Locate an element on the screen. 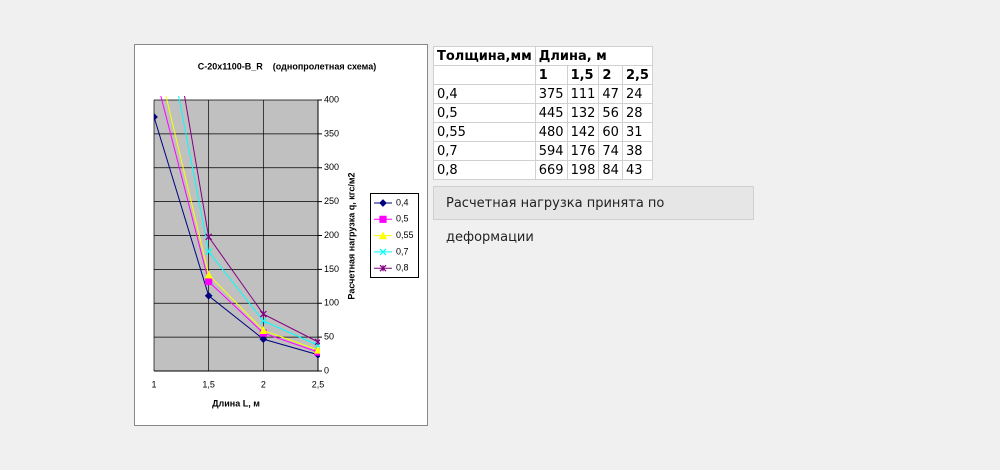 The width and height of the screenshot is (1000, 470). table-cell: 0,7 is located at coordinates (484, 151).